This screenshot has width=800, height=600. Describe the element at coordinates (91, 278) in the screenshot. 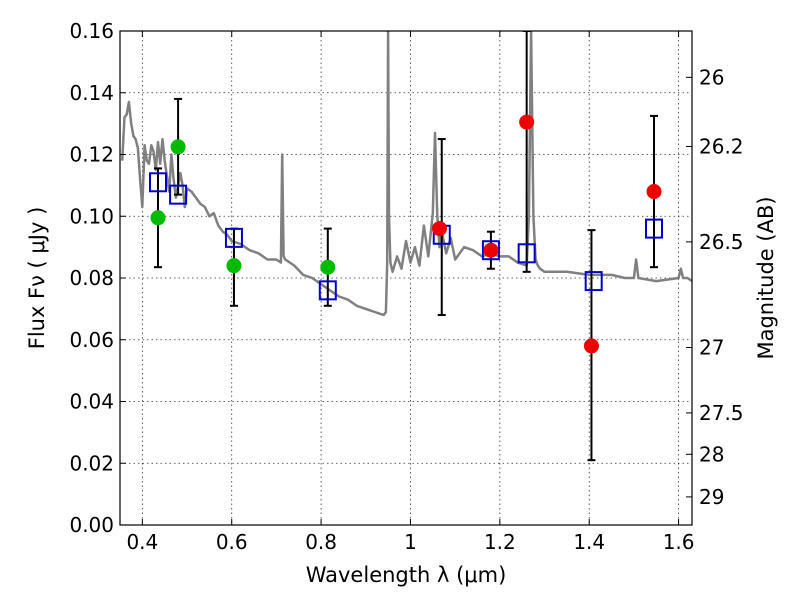

I see `y-tick-label: 0.08` at that location.